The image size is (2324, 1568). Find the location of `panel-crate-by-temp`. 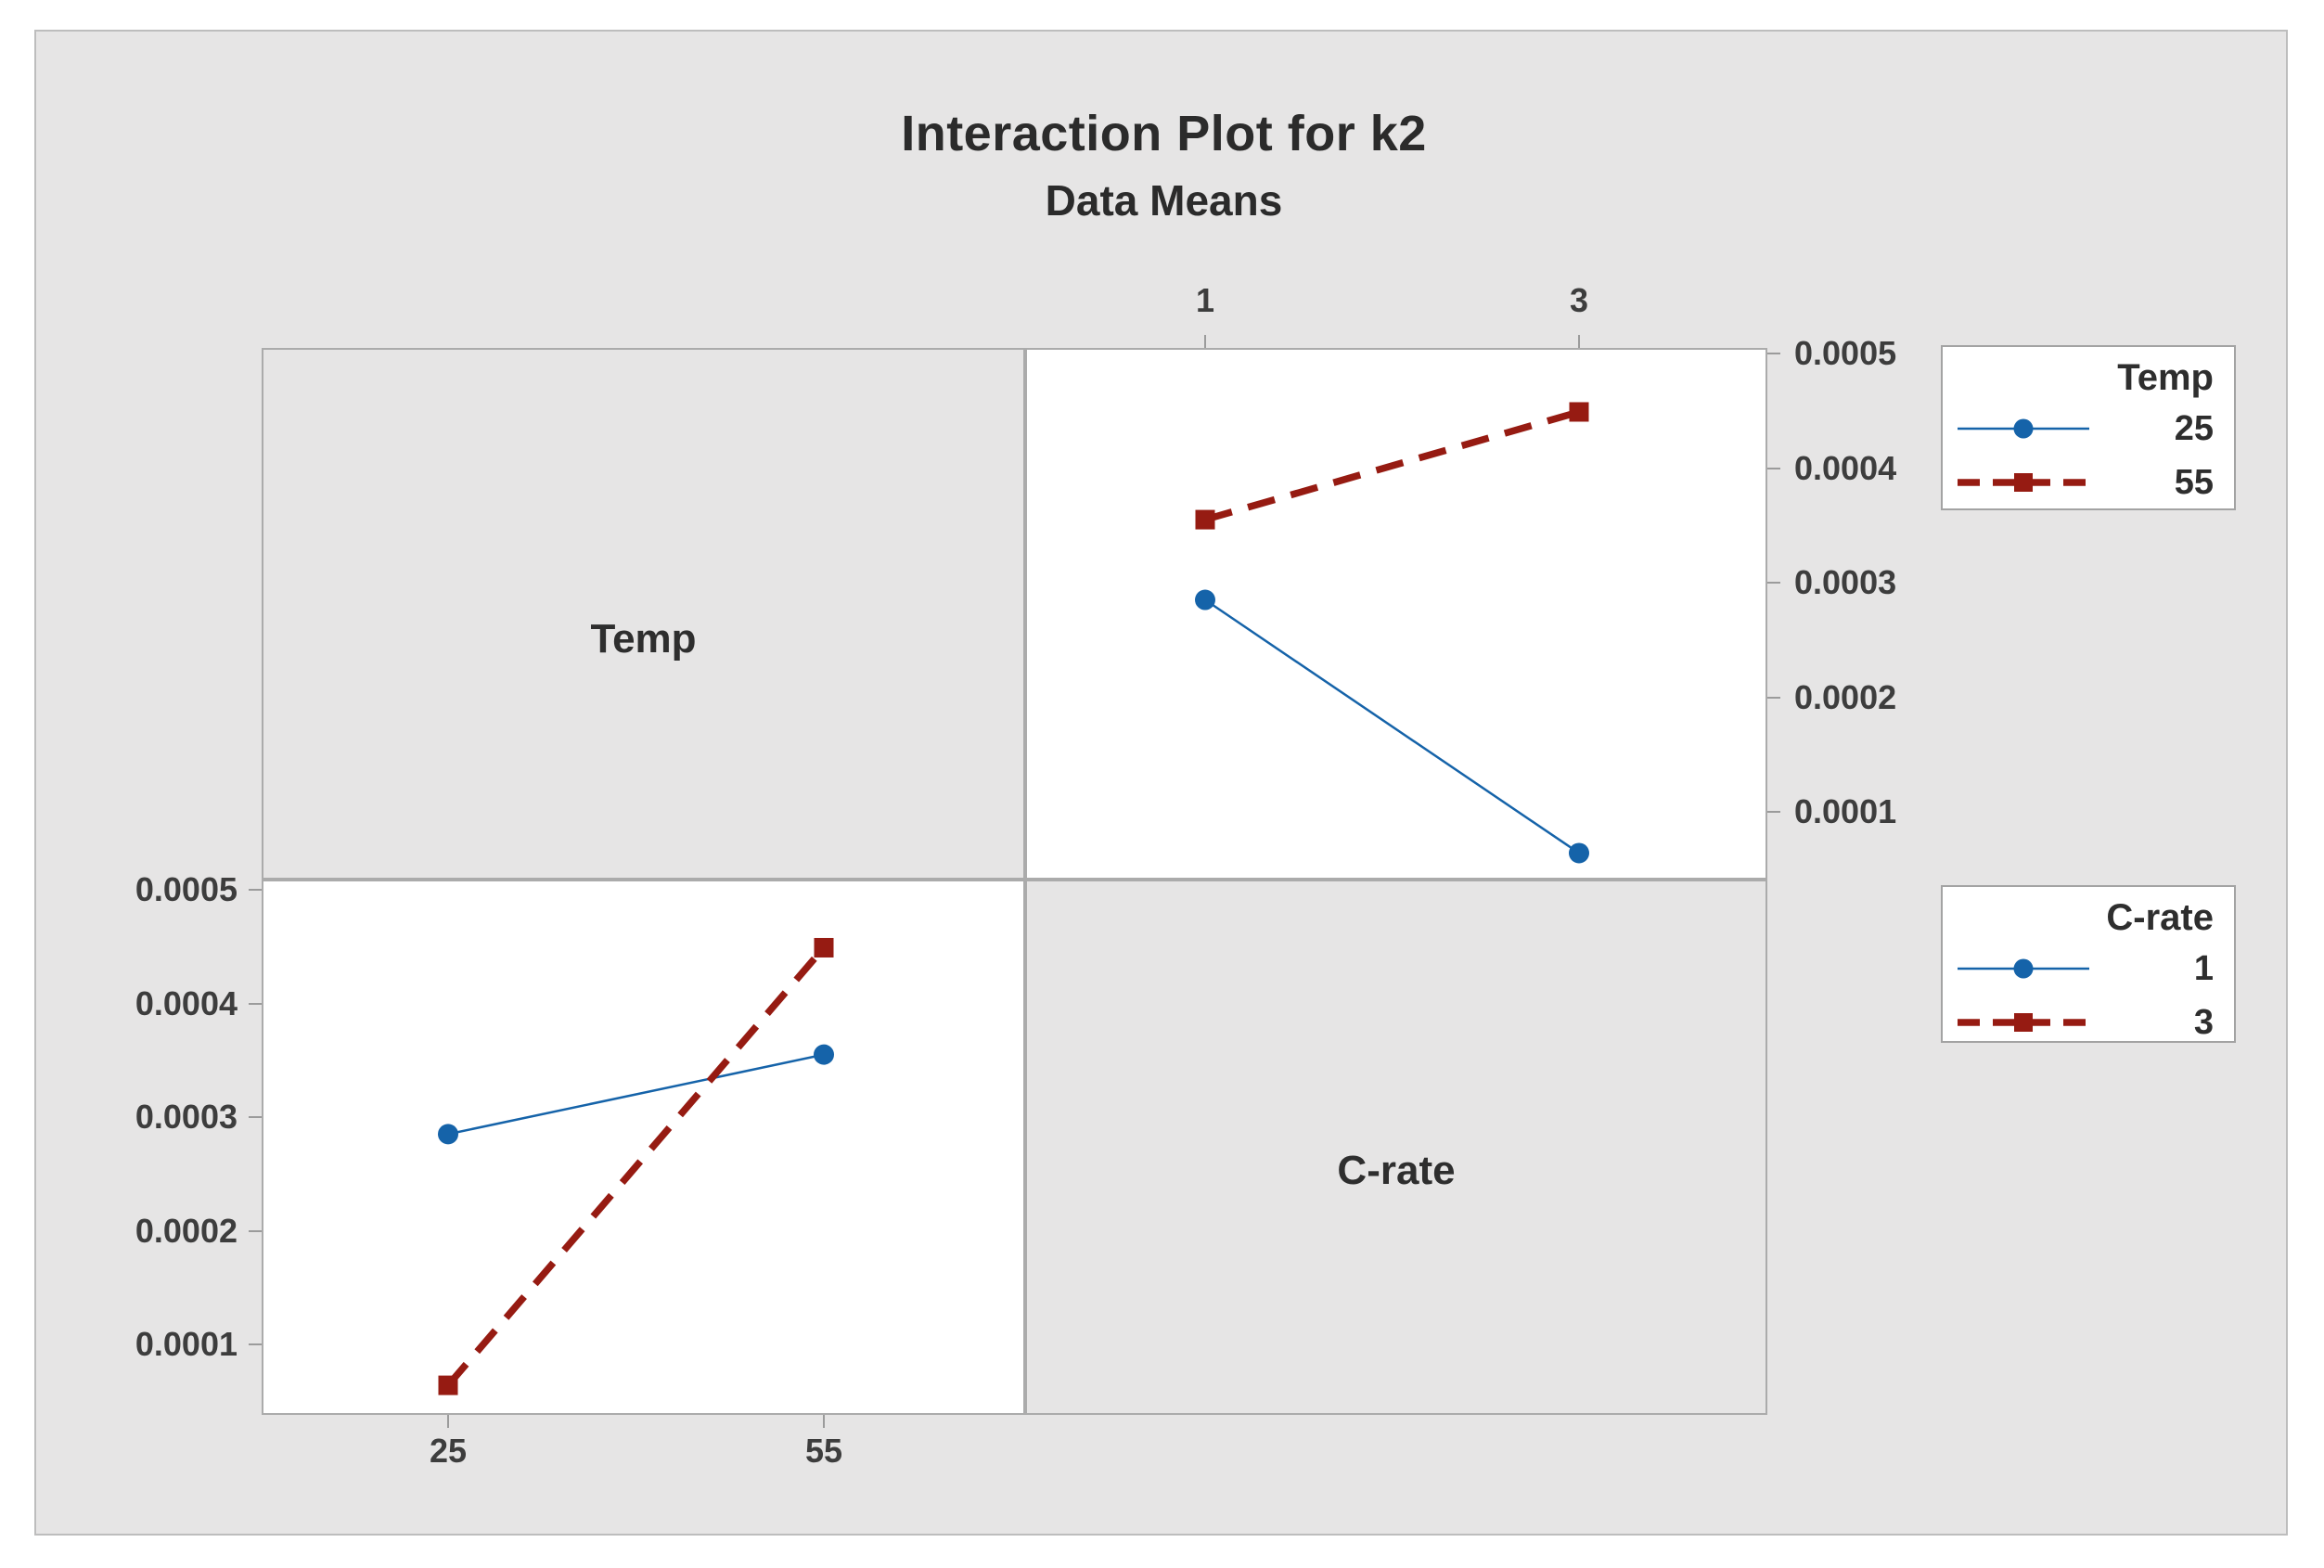

panel-crate-by-temp is located at coordinates (643, 1147).